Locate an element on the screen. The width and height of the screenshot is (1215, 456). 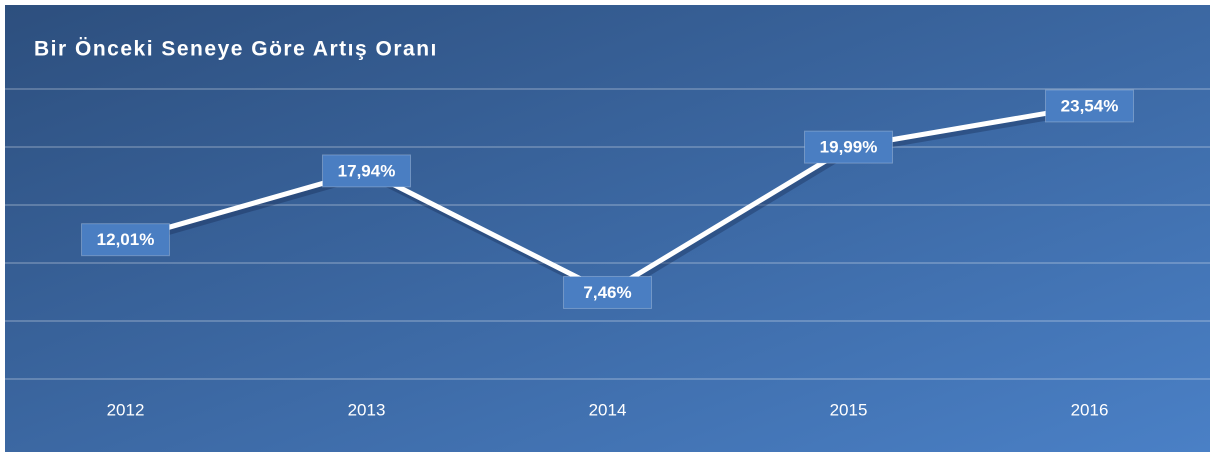
data-label: 17,94% is located at coordinates (367, 170).